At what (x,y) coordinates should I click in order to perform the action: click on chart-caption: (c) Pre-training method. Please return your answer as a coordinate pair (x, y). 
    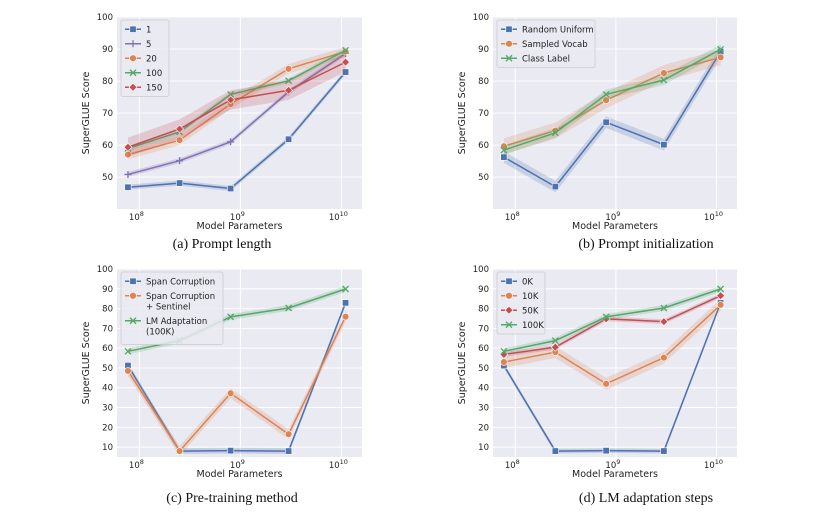
    Looking at the image, I should click on (232, 498).